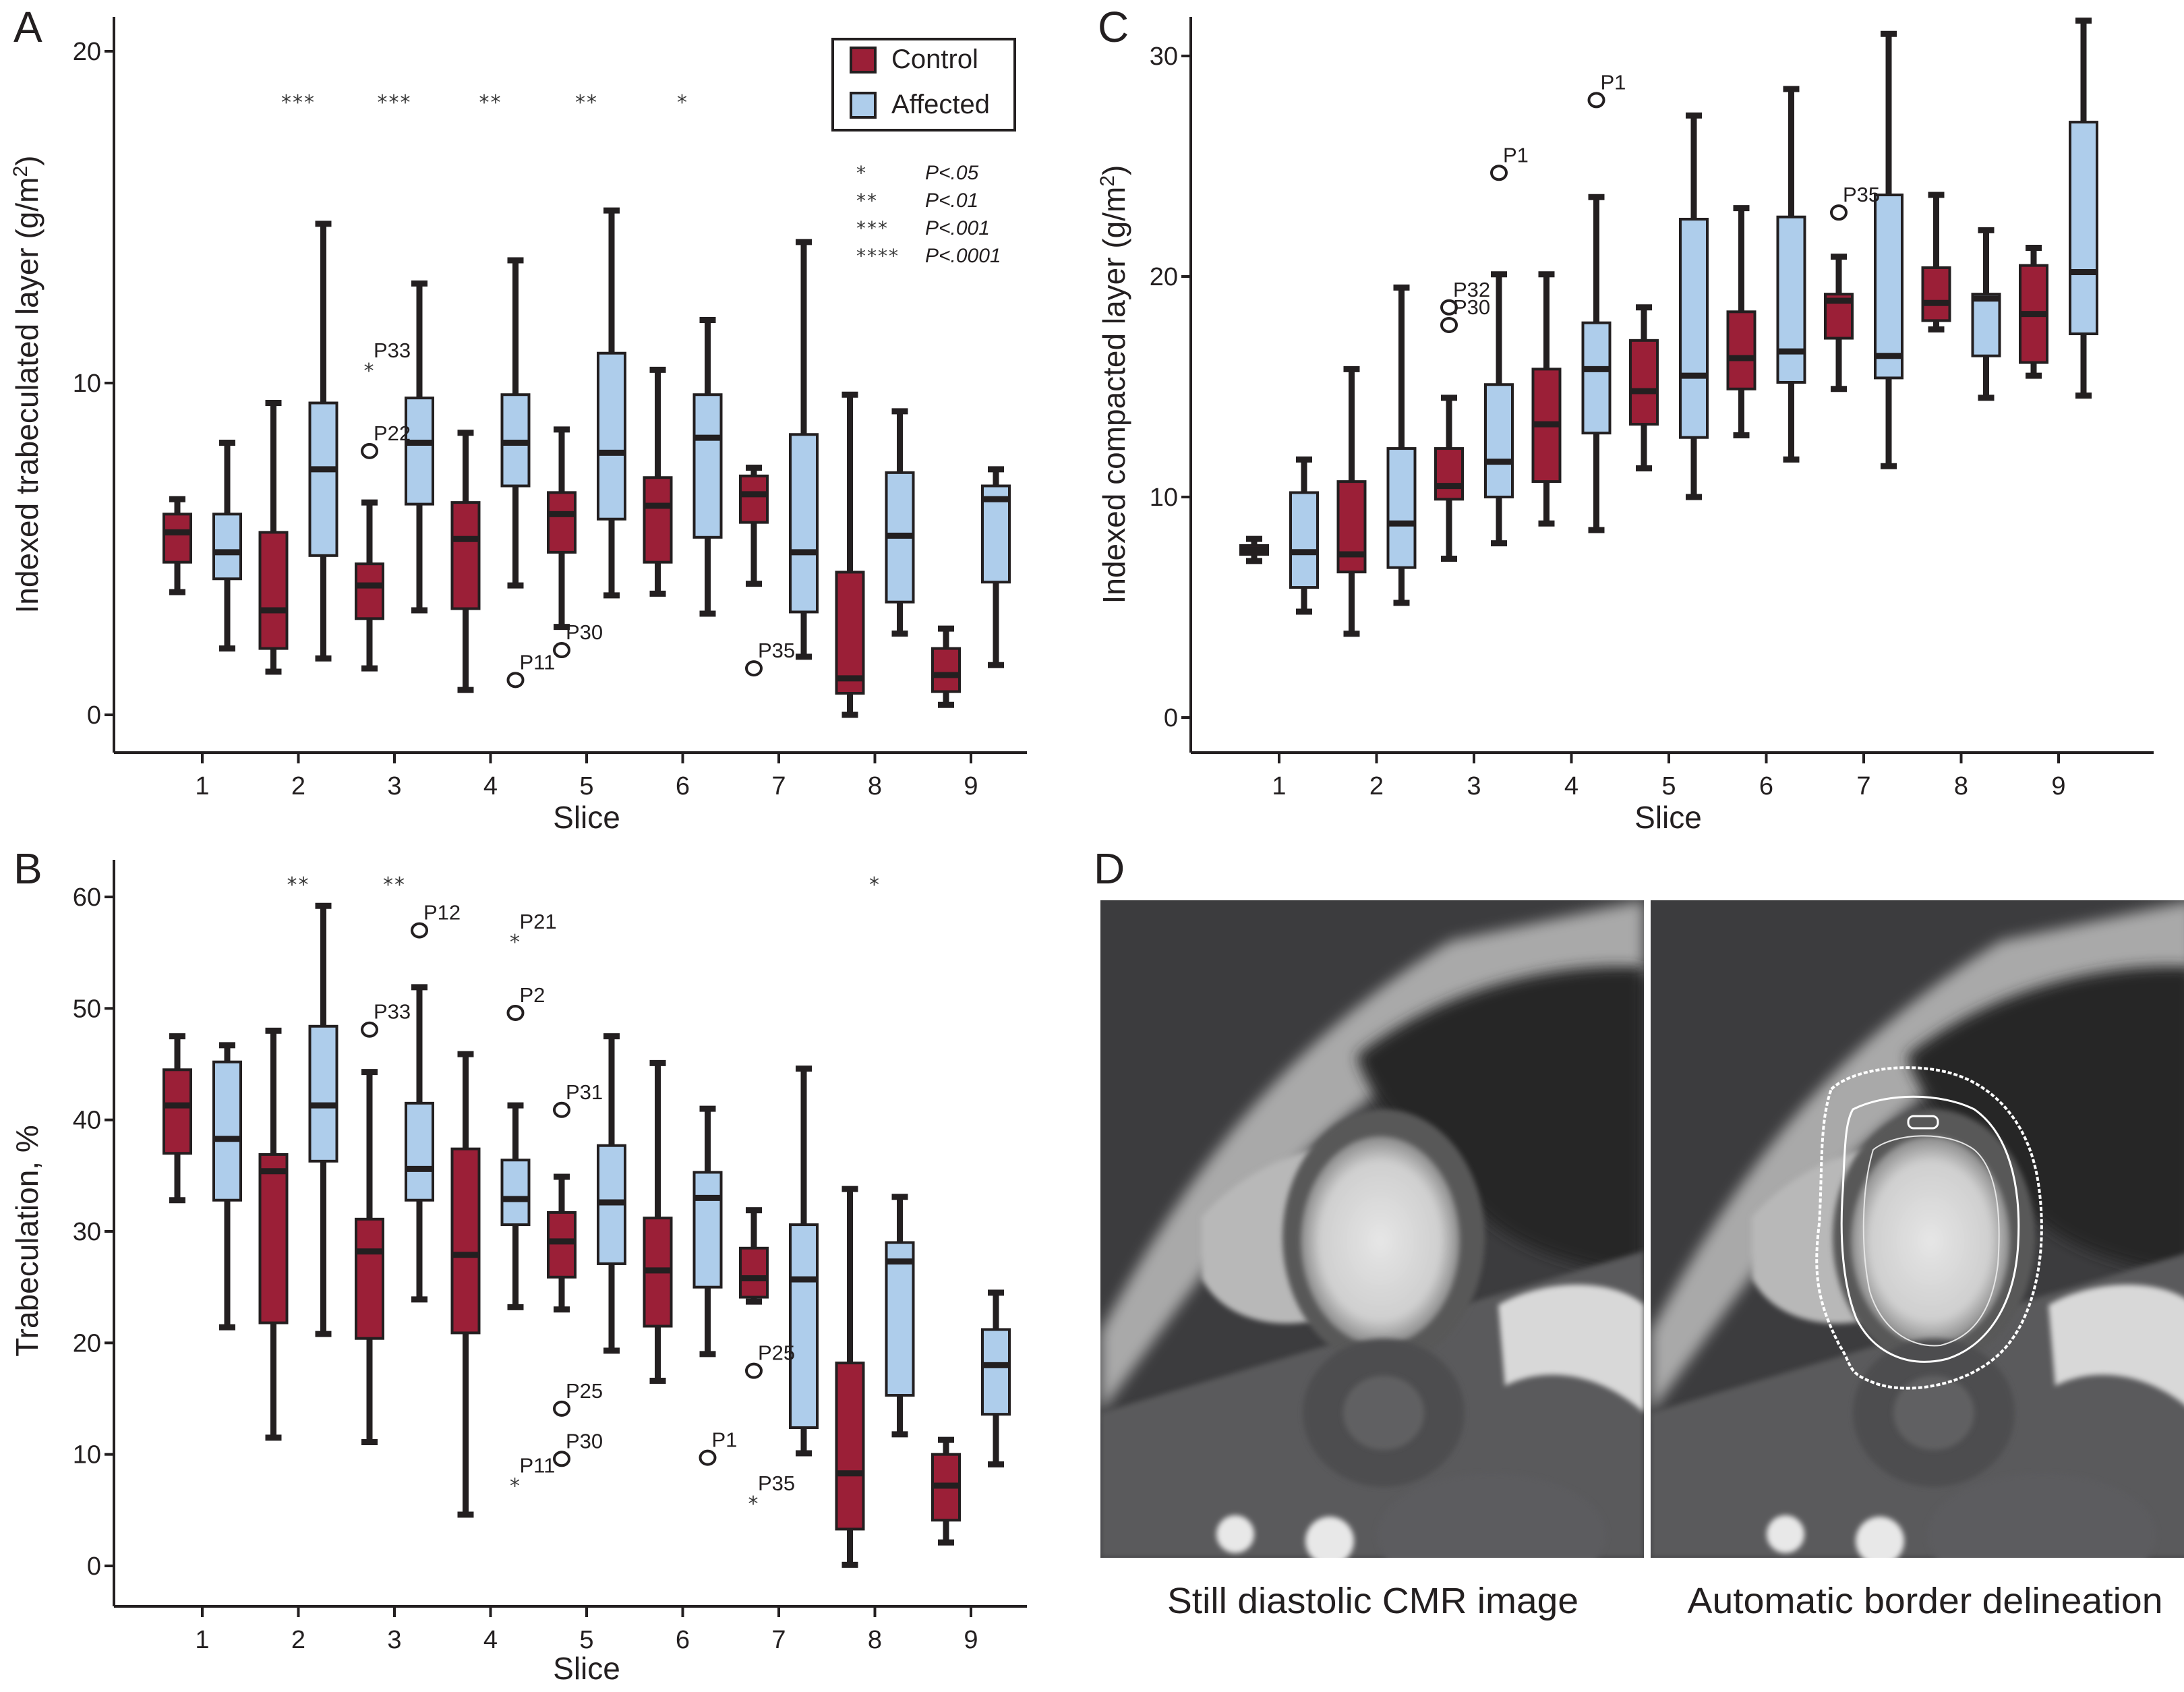 The height and width of the screenshot is (1692, 2184). What do you see at coordinates (94, 1566) in the screenshot?
I see `panel-b-y-tick-label: 0` at bounding box center [94, 1566].